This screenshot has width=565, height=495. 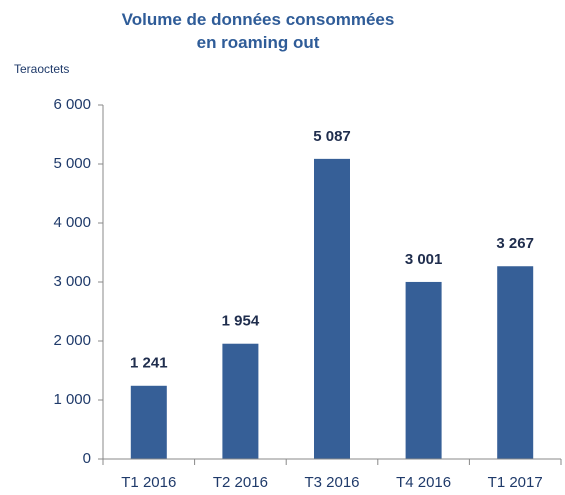 What do you see at coordinates (72, 340) in the screenshot?
I see `y-tick-label: 2 000` at bounding box center [72, 340].